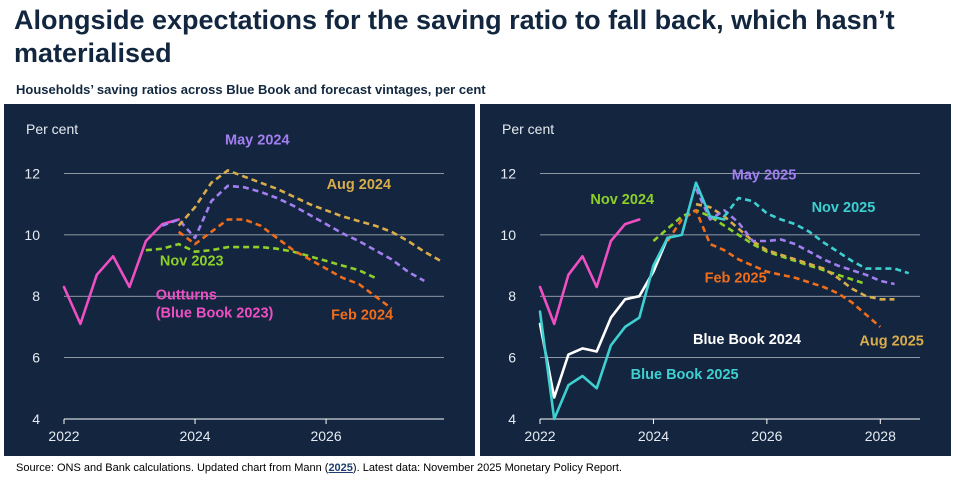 The height and width of the screenshot is (484, 953). I want to click on series-line-feb-2025, so click(774, 268).